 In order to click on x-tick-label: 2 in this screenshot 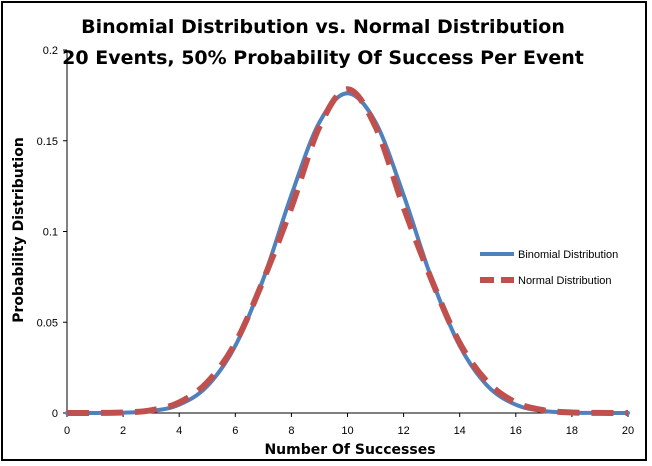, I will do `click(123, 431)`.